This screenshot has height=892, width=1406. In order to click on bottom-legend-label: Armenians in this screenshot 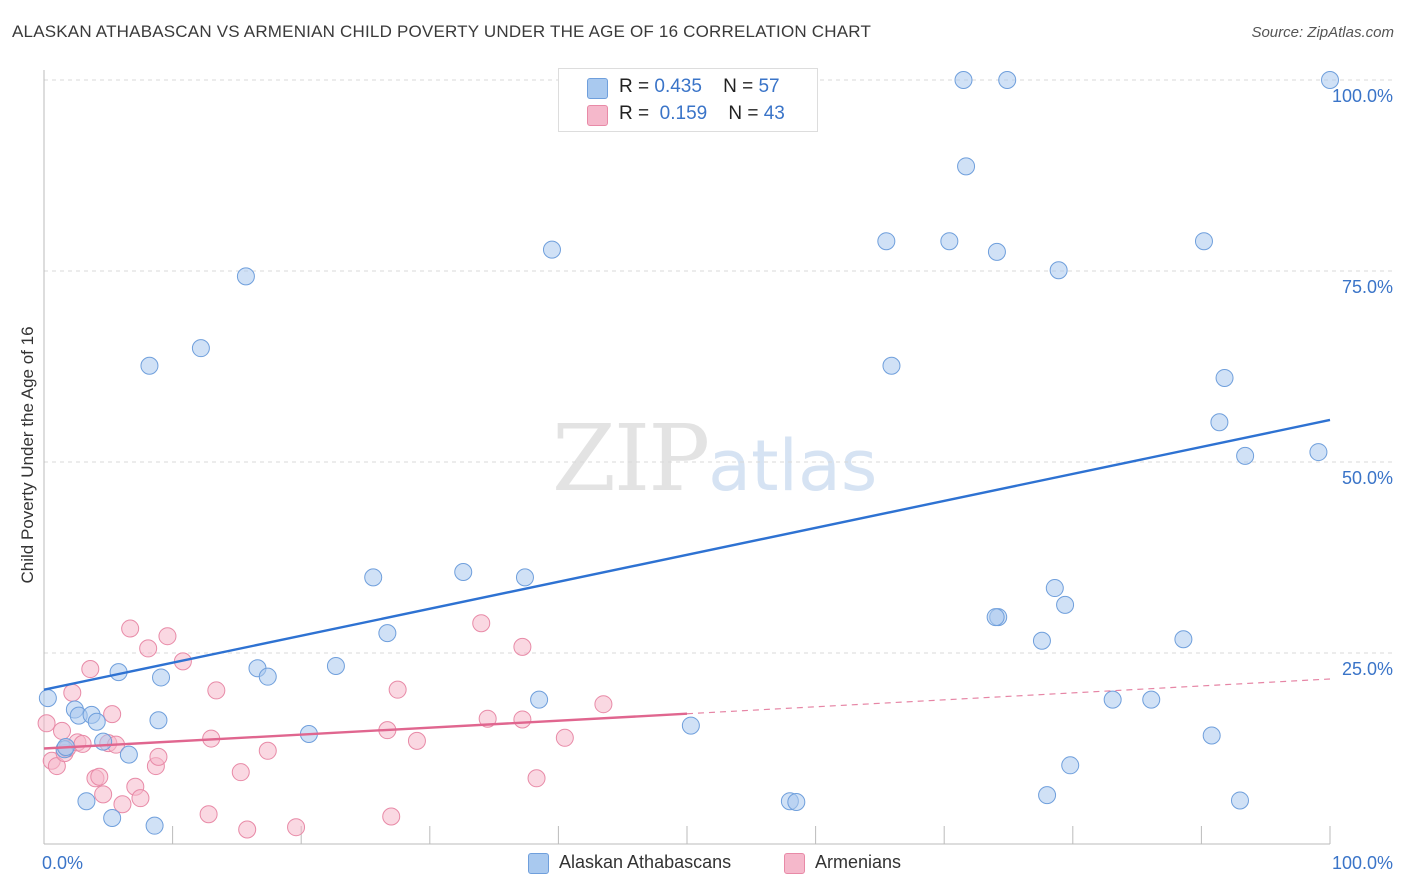, I will do `click(858, 862)`.